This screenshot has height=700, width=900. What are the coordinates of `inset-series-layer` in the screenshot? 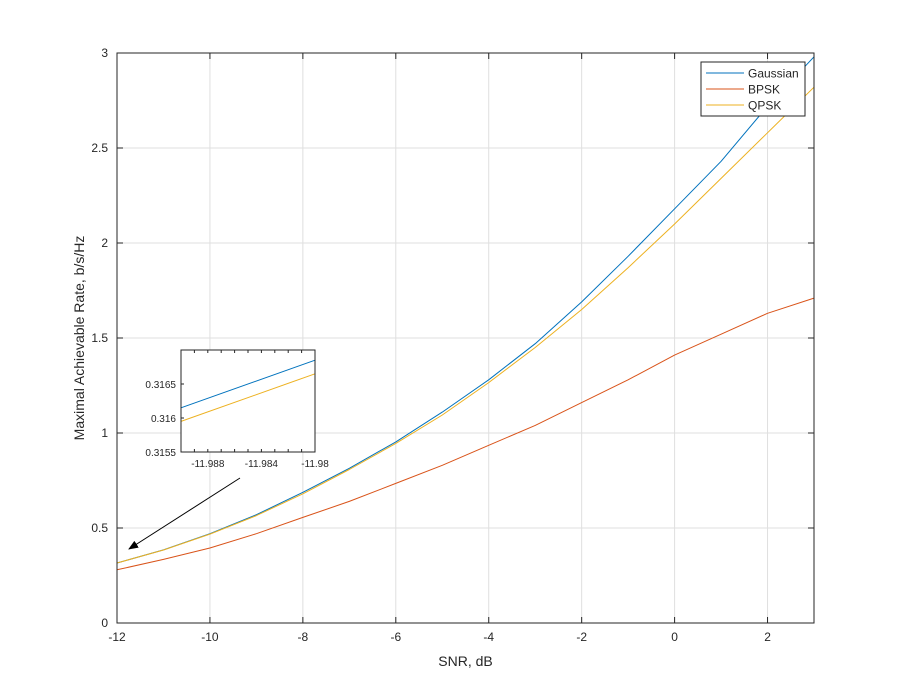 It's located at (248, 390).